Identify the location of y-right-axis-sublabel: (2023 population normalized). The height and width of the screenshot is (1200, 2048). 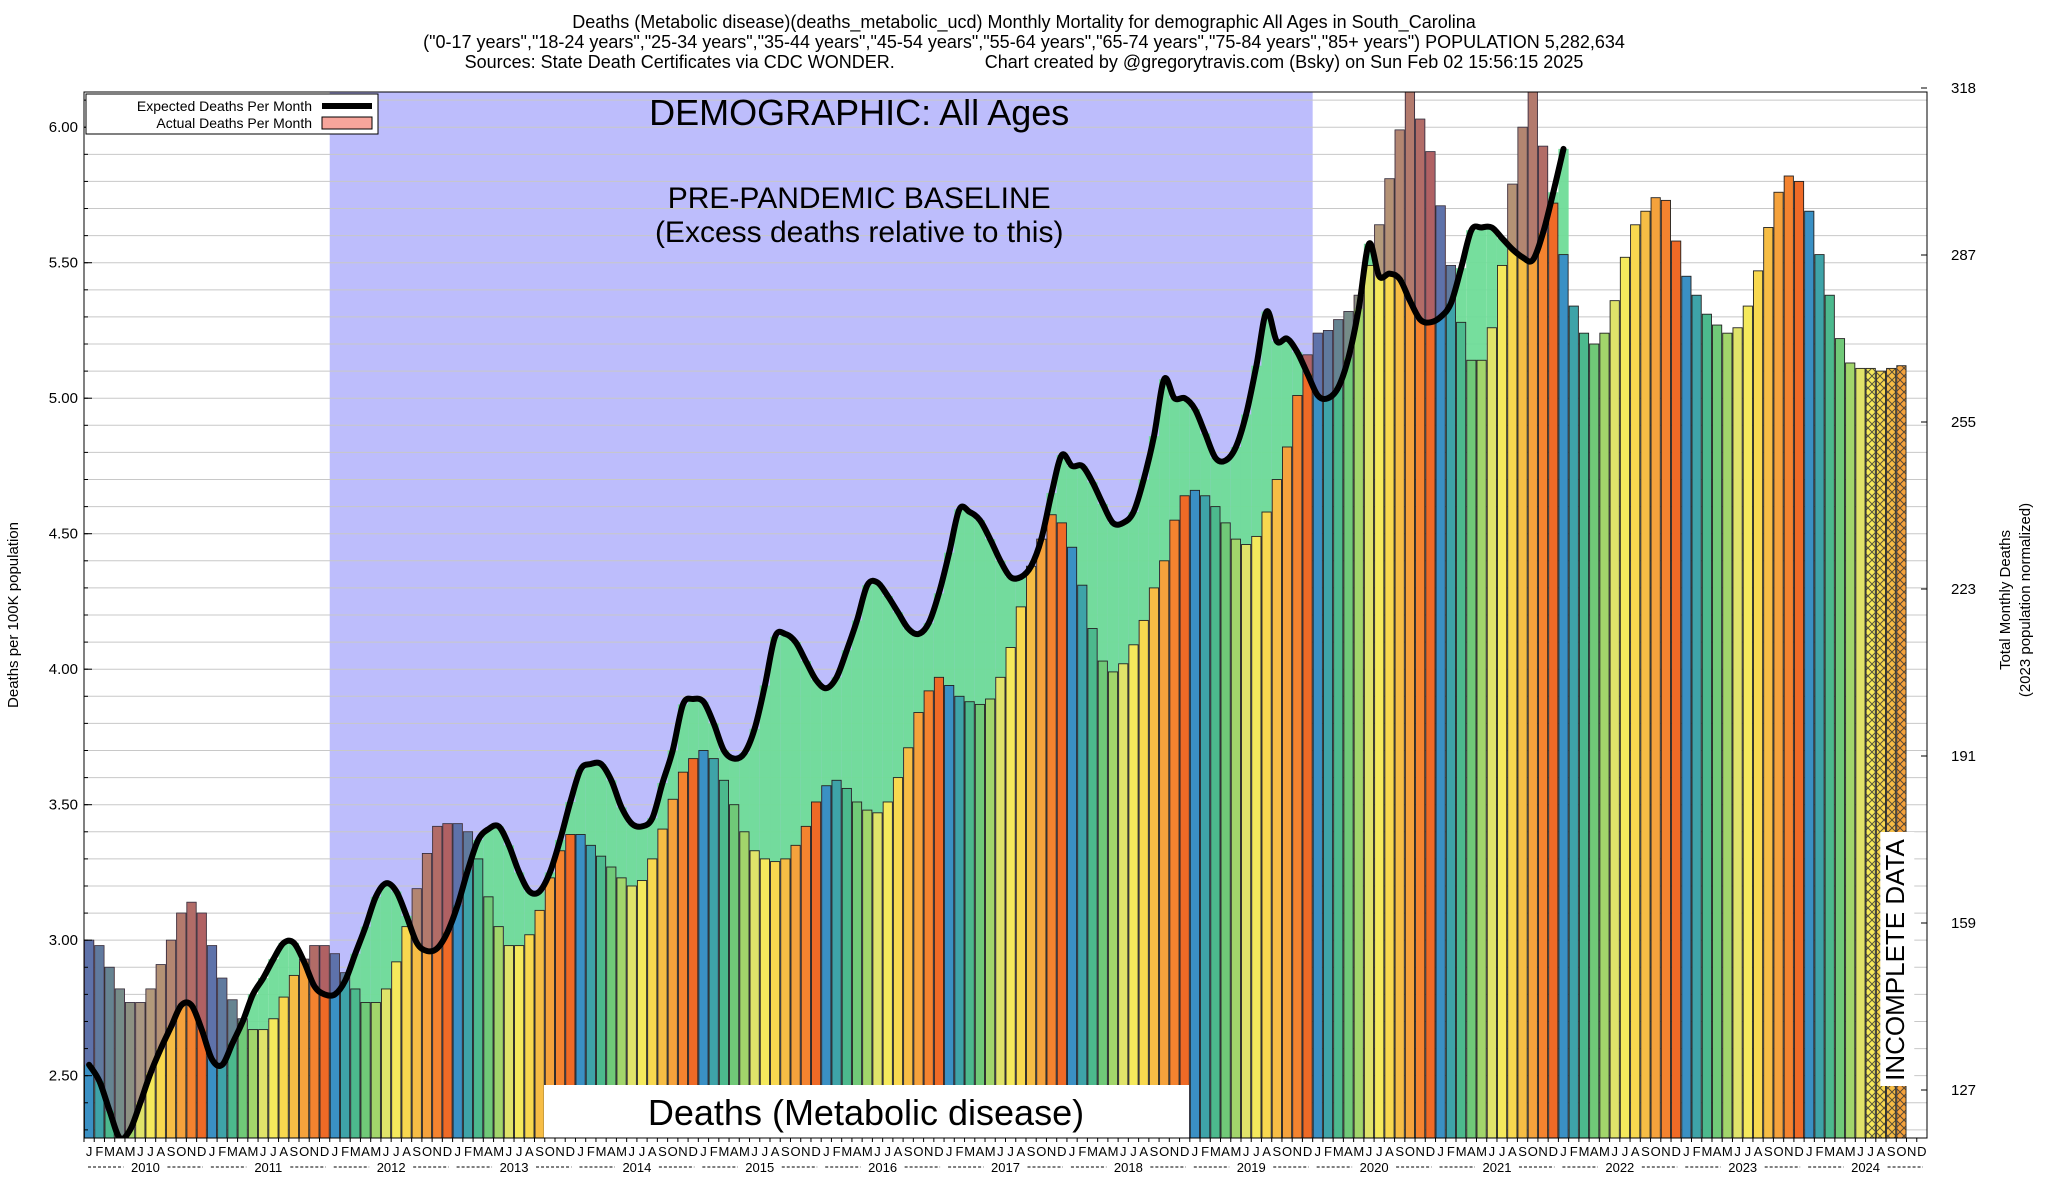
(2025, 600).